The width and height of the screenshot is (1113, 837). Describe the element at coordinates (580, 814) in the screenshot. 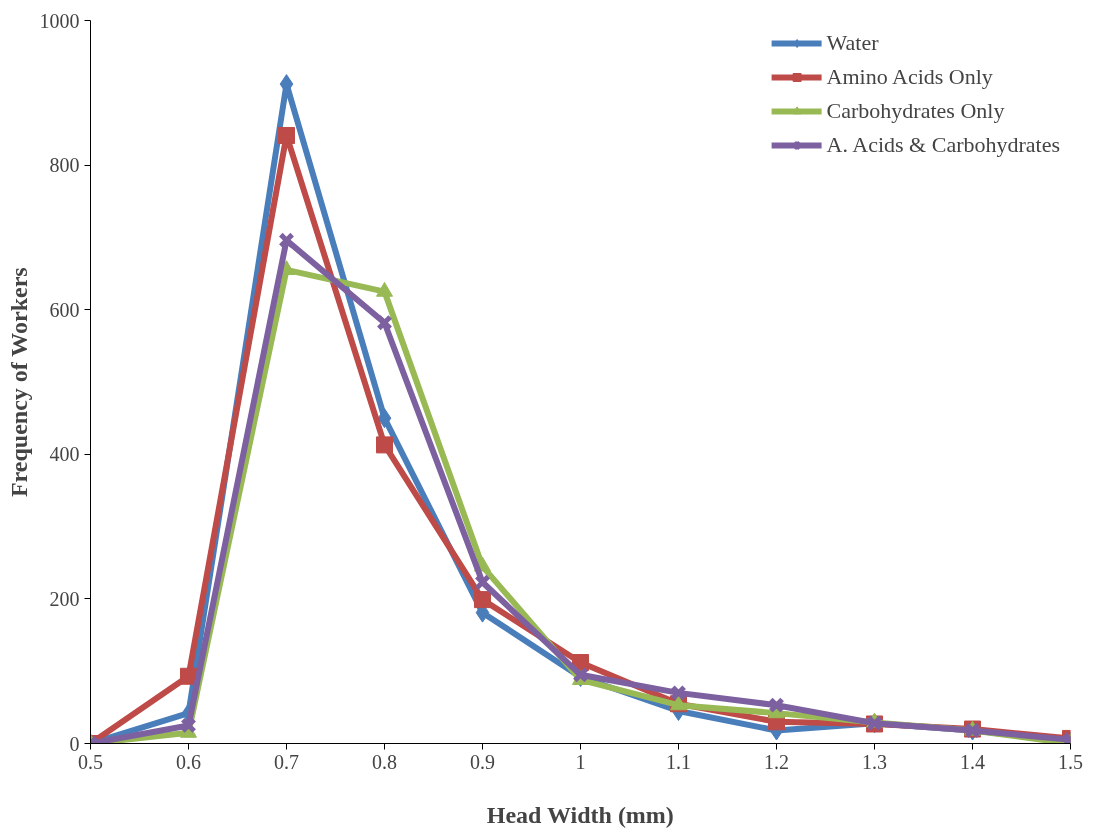

I see `x-axis-title: Head Width (mm)` at that location.